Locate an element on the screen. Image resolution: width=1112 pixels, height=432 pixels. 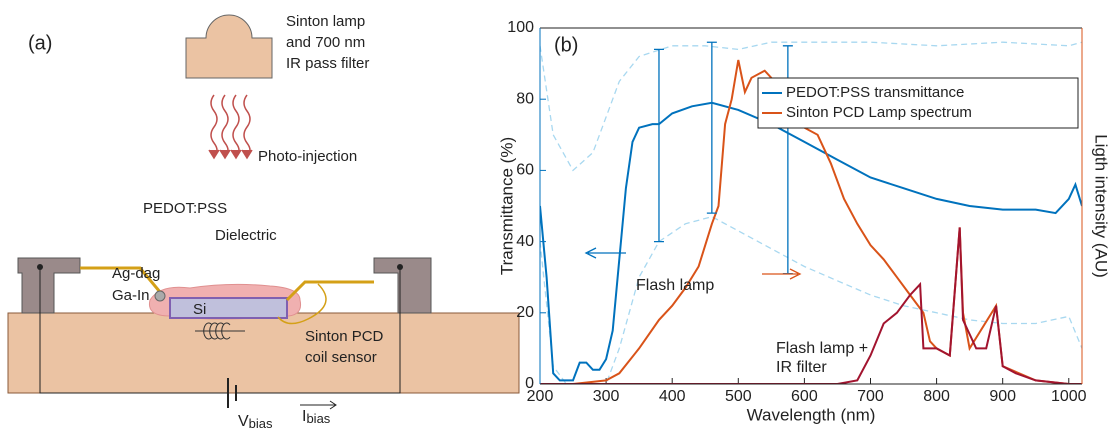
coil is located at coordinates (220, 331).